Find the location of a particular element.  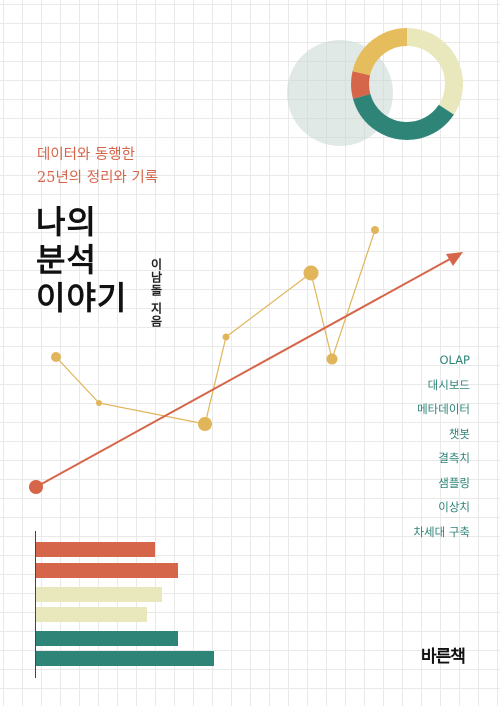

book-title: 나의 분석 이야기 is located at coordinates (81, 260).